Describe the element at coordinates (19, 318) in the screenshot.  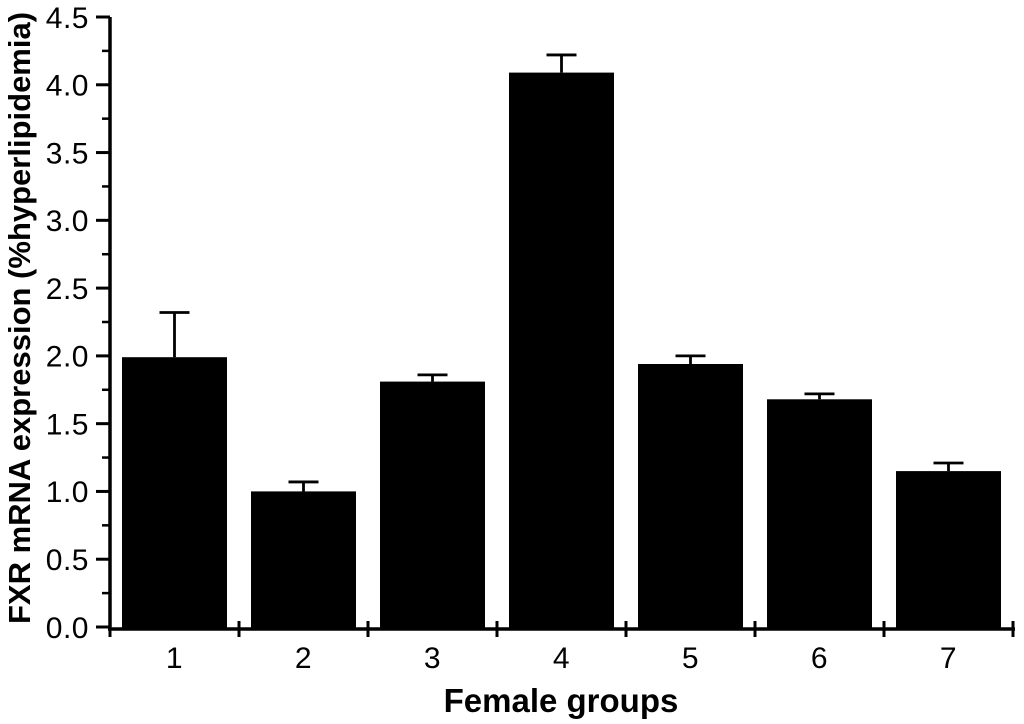
I see `y-axis-title: FXR mRNA expression (%hyperlipidemia)` at that location.